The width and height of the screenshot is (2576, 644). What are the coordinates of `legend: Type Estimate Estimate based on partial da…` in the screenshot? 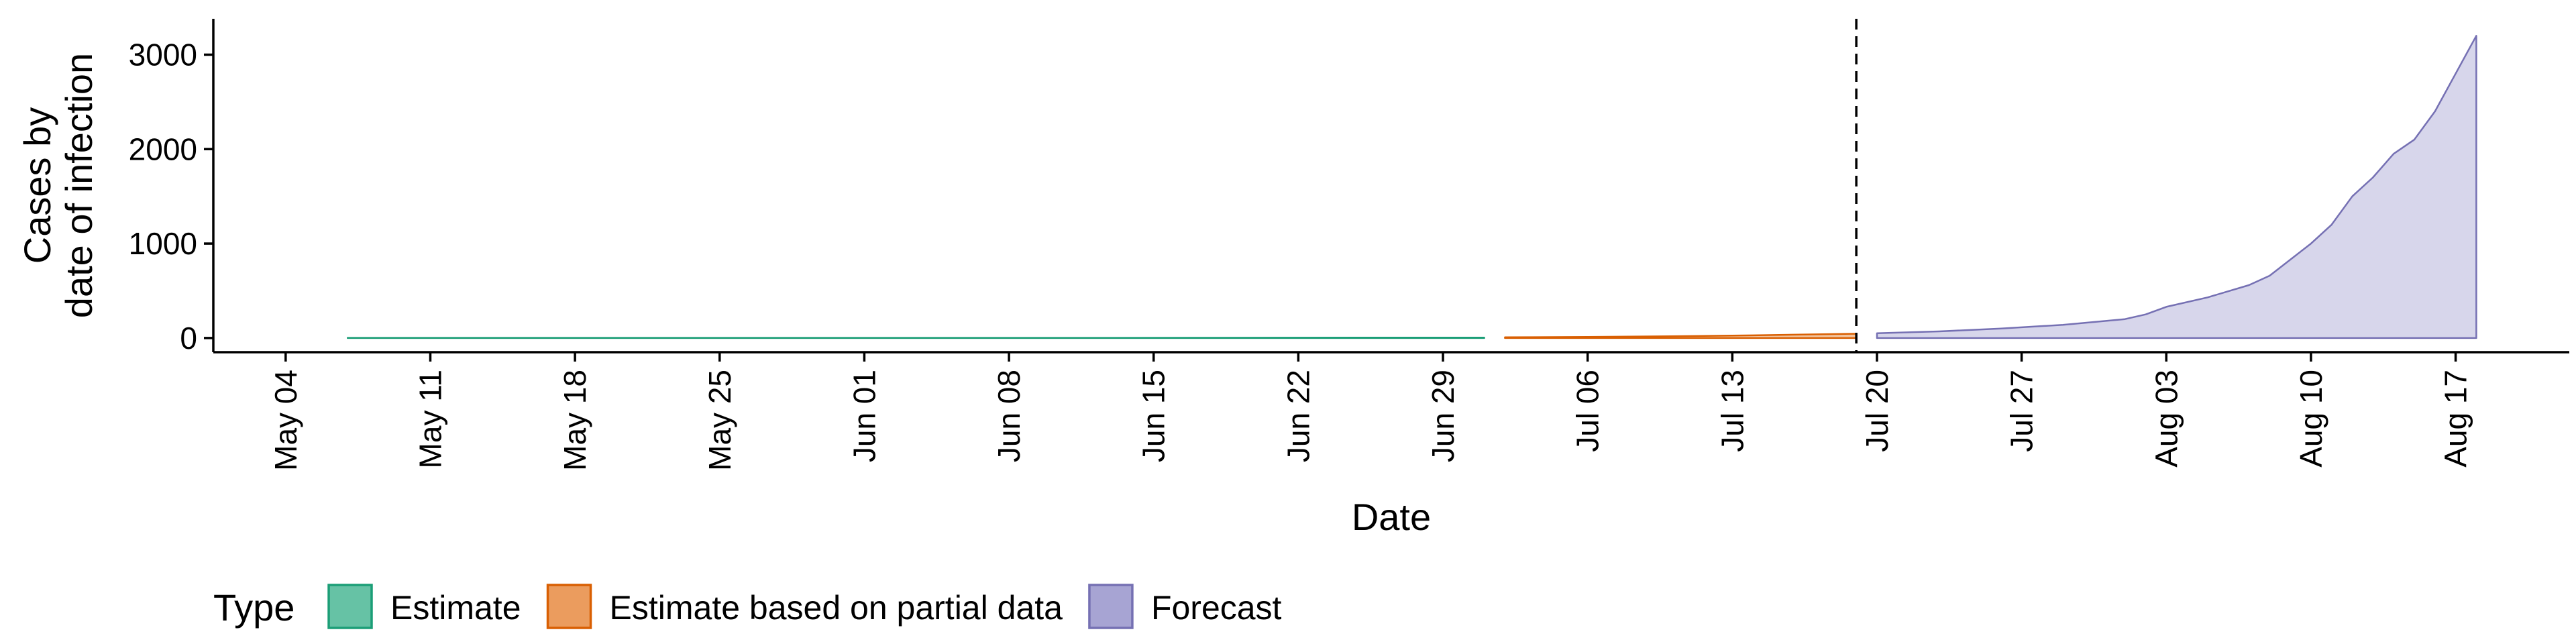 It's located at (747, 606).